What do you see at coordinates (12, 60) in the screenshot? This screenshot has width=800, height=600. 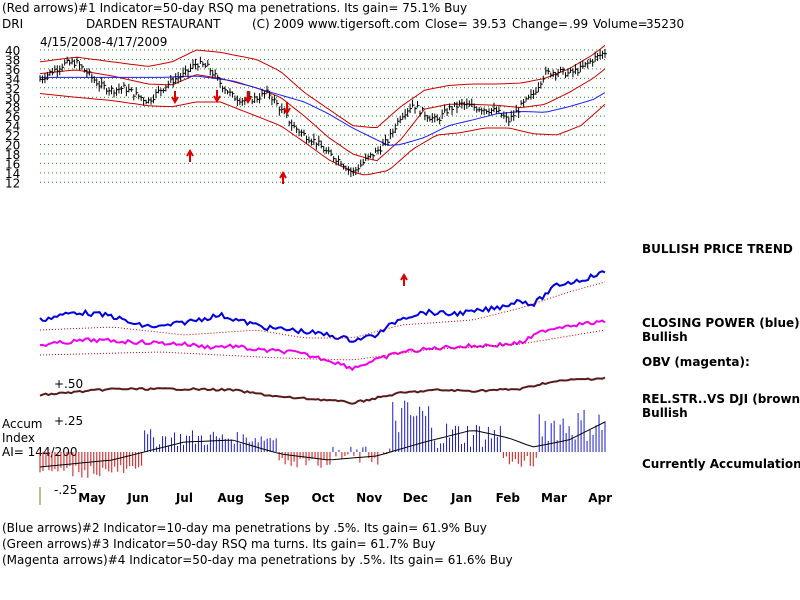 I see `y-tick-label: 38` at bounding box center [12, 60].